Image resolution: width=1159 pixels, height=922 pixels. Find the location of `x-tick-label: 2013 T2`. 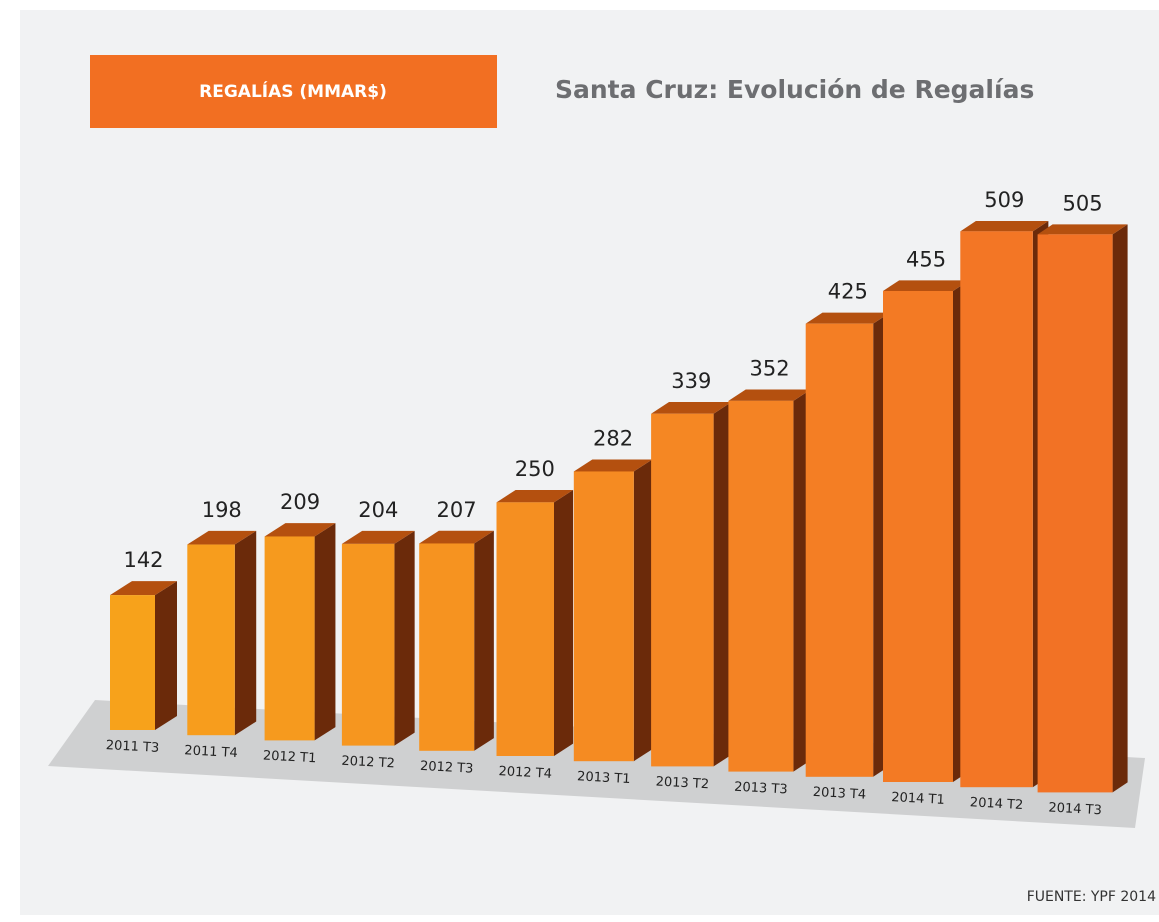

x-tick-label: 2013 T2 is located at coordinates (682, 784).